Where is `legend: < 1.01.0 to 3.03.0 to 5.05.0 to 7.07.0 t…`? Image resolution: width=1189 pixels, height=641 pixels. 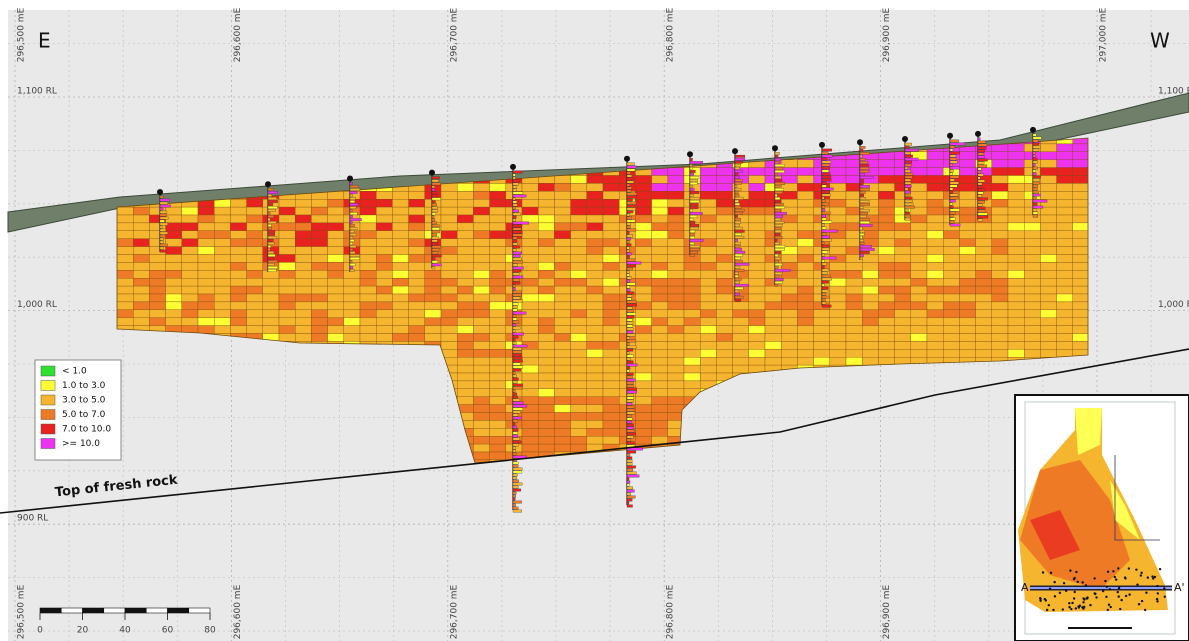
legend: < 1.01.0 to 3.03.0 to 5.05.0 to 7.07.0 t… is located at coordinates (78, 410).